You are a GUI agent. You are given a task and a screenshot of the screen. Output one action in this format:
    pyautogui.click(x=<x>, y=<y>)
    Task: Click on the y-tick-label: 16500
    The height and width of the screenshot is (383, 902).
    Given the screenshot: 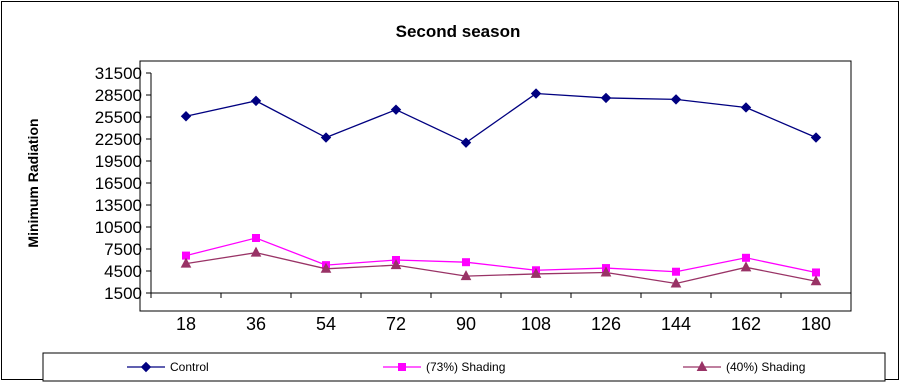 What is the action you would take?
    pyautogui.click(x=118, y=183)
    